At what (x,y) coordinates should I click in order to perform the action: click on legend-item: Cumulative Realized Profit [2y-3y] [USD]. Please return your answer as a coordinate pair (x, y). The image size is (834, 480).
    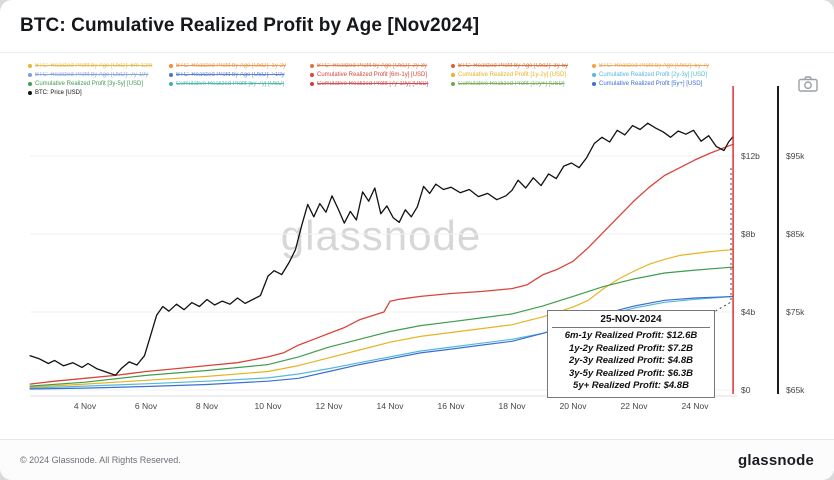
    Looking at the image, I should click on (664, 75).